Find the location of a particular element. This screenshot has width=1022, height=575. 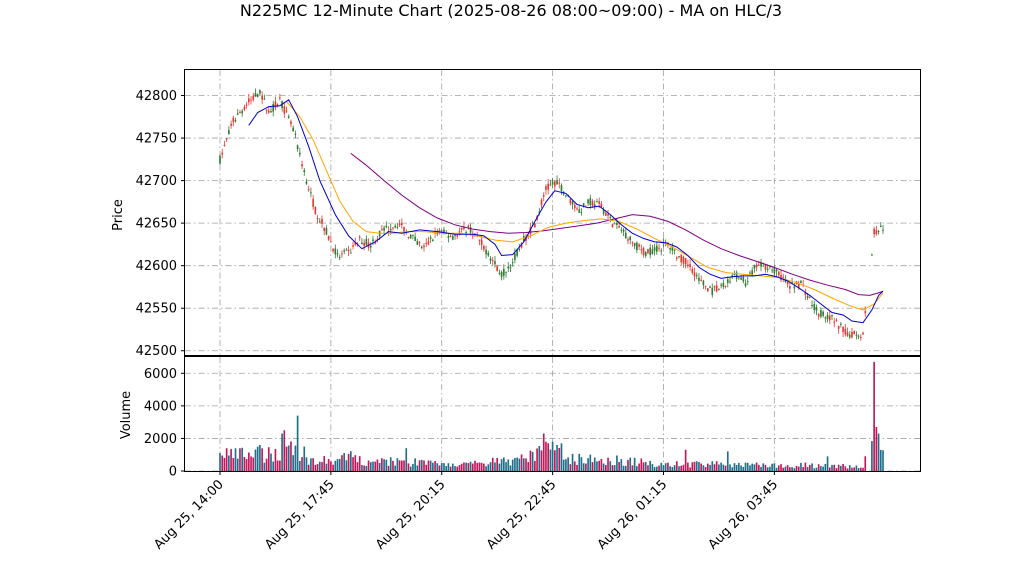

time-tick-label: Aug 26, 01:15 is located at coordinates (633, 515).